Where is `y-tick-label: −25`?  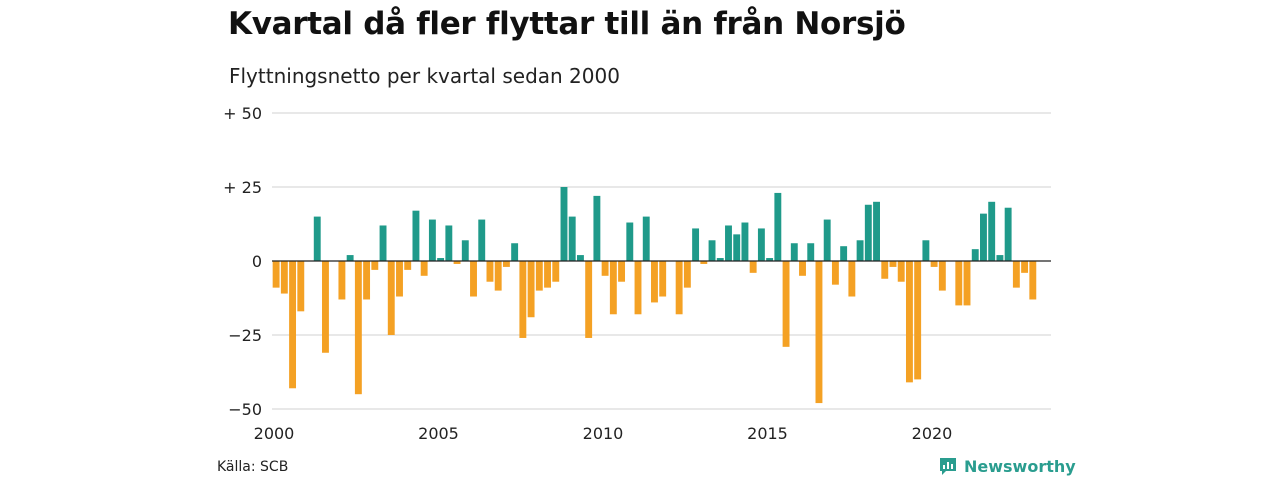 y-tick-label: −25 is located at coordinates (245, 335).